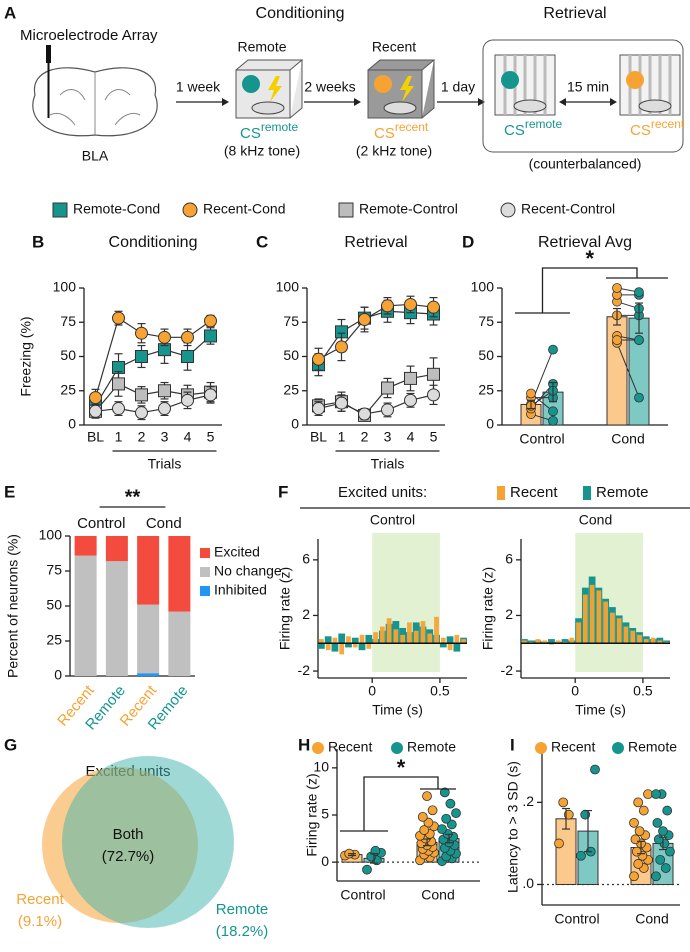  I want to click on y-tick-label: .2, so click(528, 801).